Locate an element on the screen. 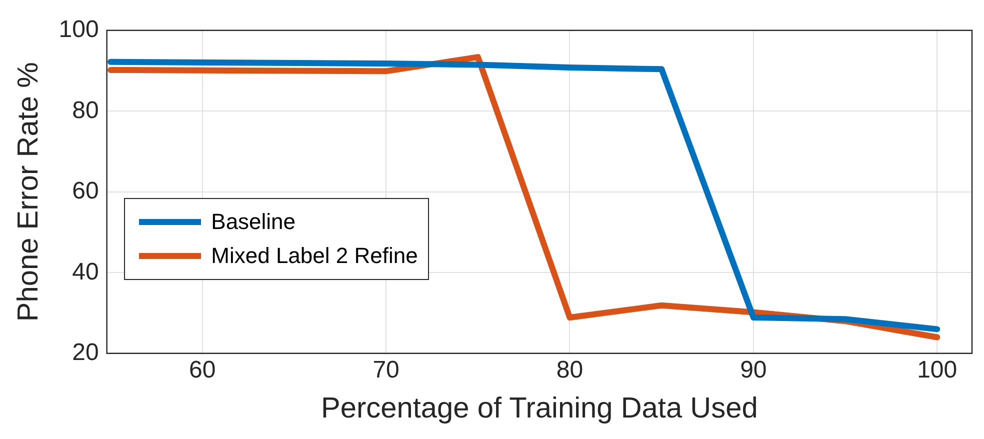 The height and width of the screenshot is (439, 984). y-tick-label: 100 is located at coordinates (78, 30).